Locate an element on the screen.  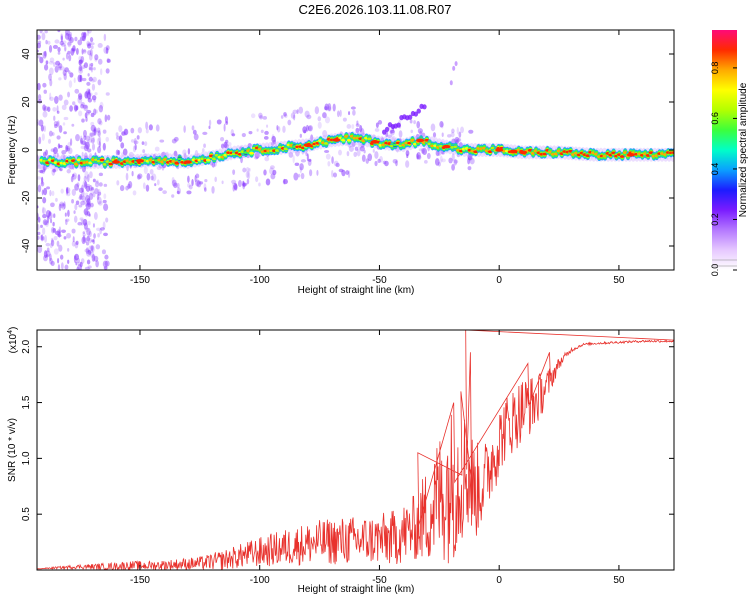
spectrogram-branch-cell is located at coordinates (410, 117).